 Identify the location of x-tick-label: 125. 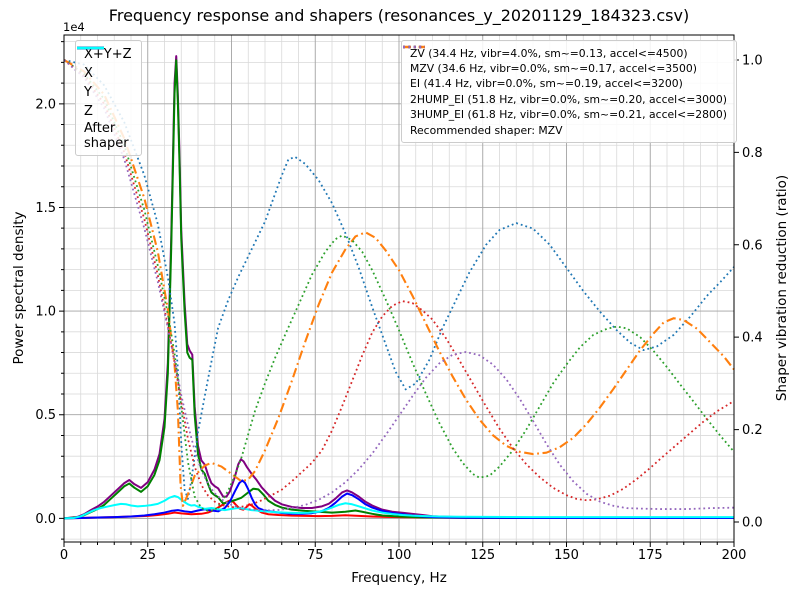
(482, 555).